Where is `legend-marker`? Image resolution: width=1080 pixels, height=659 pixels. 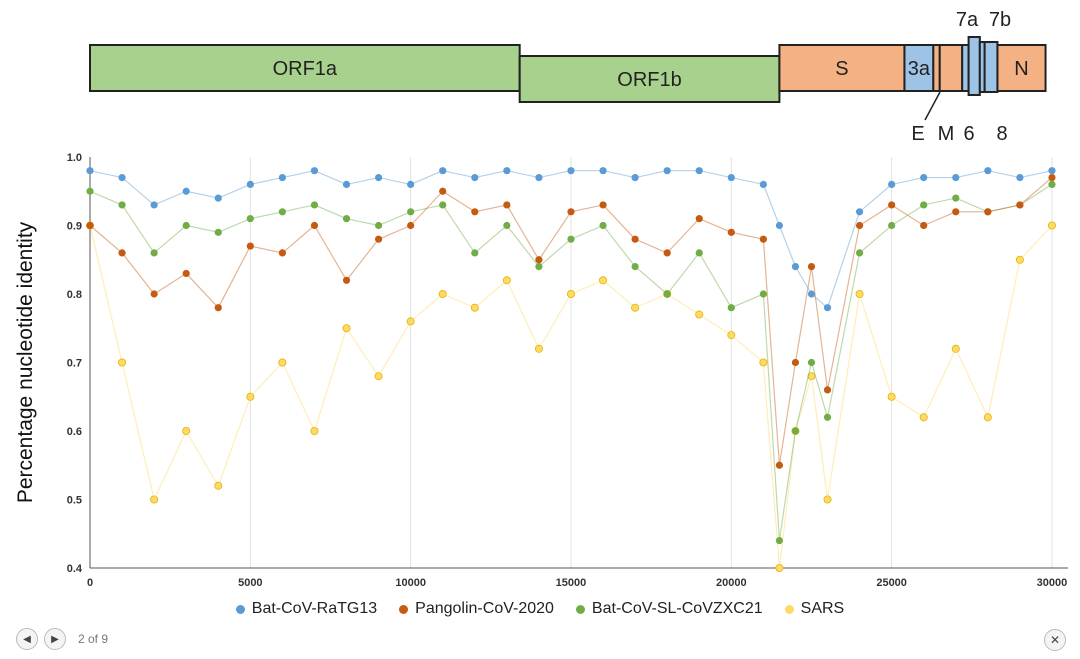 legend-marker is located at coordinates (789, 609).